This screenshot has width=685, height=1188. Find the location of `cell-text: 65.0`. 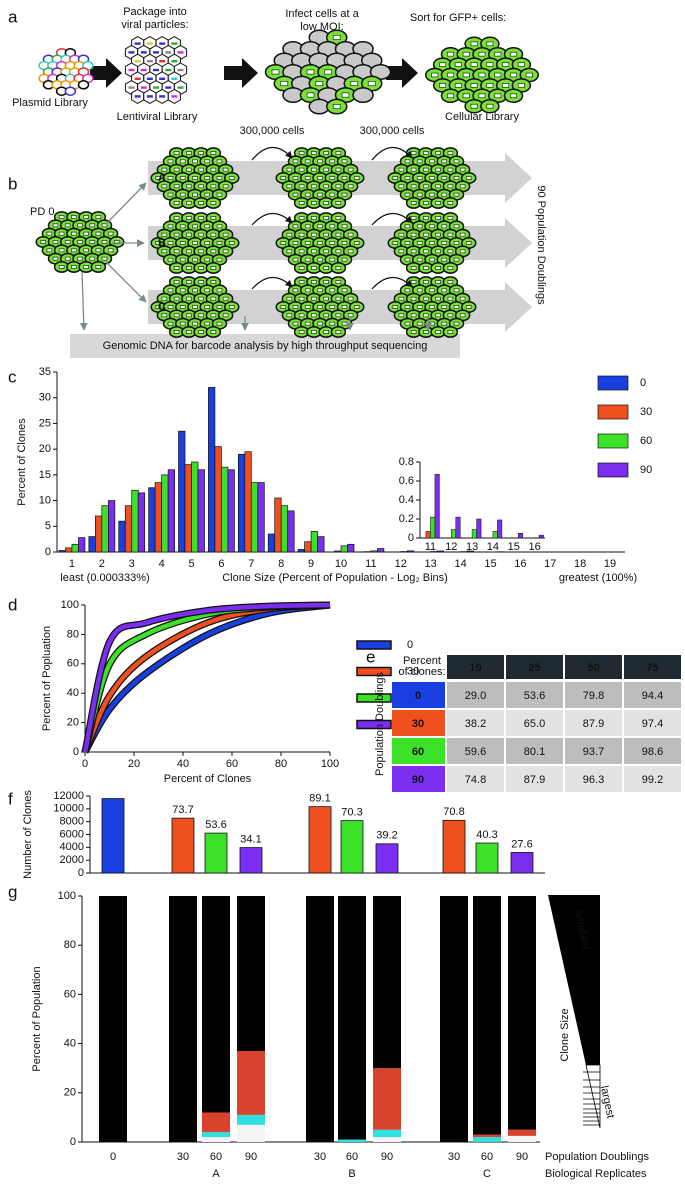

cell-text: 65.0 is located at coordinates (534, 724).